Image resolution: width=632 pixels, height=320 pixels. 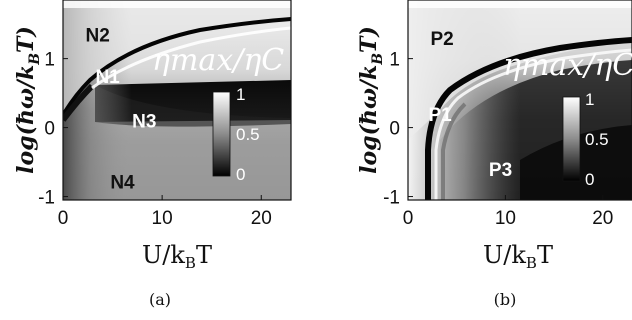 I want to click on overlay-label-b: ηmax/ηC, so click(x=567, y=65).